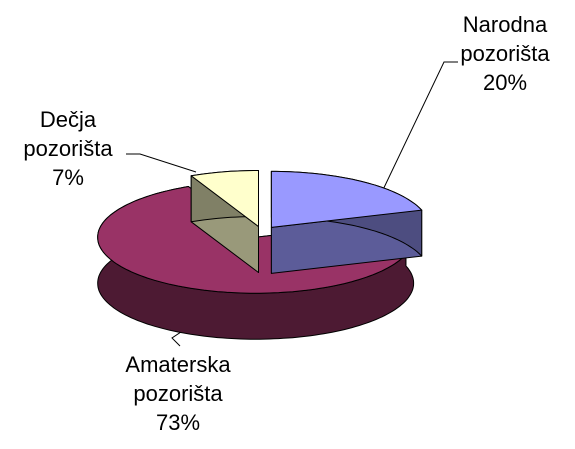 Image resolution: width=575 pixels, height=449 pixels. Describe the element at coordinates (178, 379) in the screenshot. I see `category-label: Amaterska pozorišta` at that location.